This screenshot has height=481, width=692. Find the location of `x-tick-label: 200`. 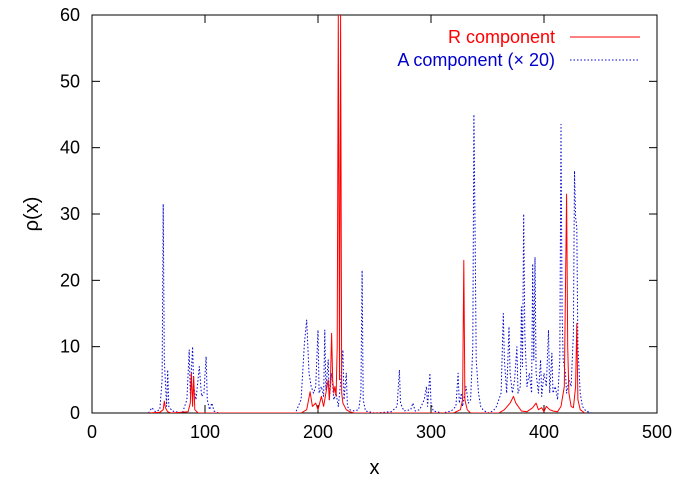

x-tick-label: 200 is located at coordinates (318, 432).